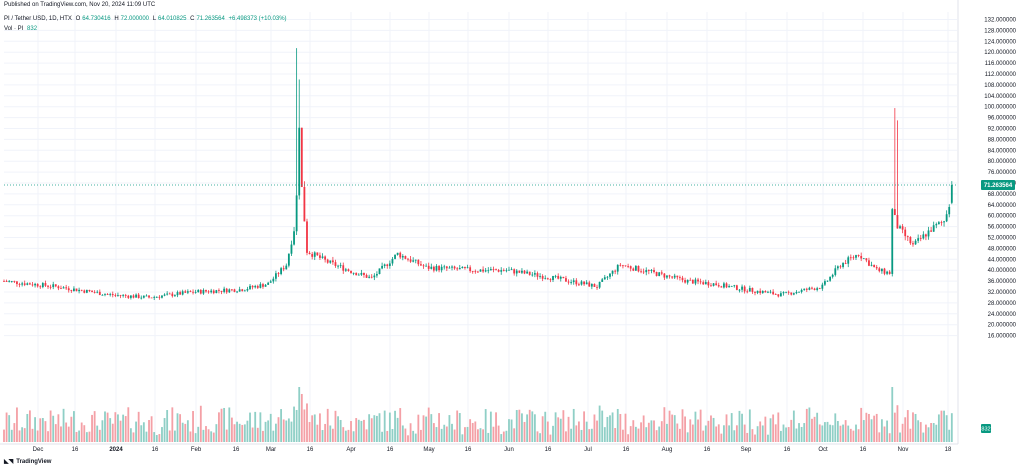 The image size is (1024, 471). I want to click on footer-brand: ◣◥ TradingView, so click(27, 461).